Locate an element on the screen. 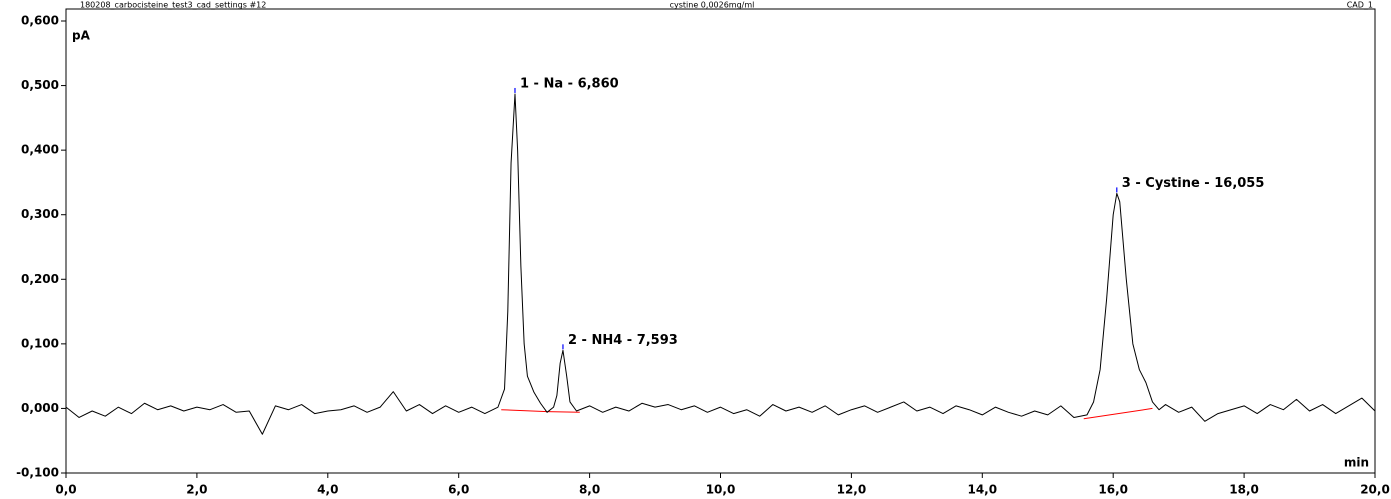 This screenshot has height=499, width=1391. y-tick-label: -0,100 is located at coordinates (37, 473).